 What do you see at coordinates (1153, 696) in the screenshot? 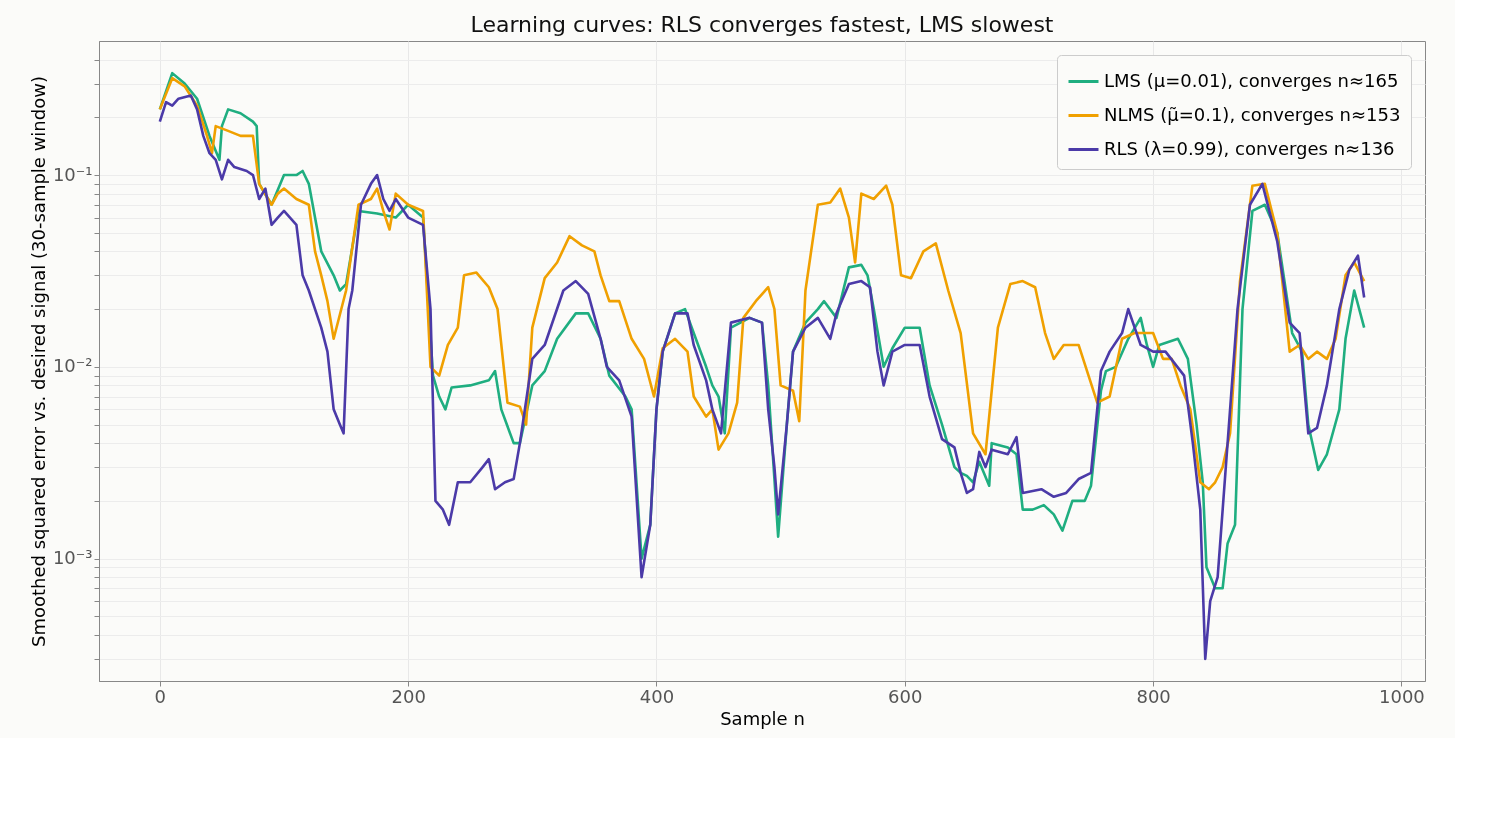
I see `x-tick-label: 800` at bounding box center [1153, 696].